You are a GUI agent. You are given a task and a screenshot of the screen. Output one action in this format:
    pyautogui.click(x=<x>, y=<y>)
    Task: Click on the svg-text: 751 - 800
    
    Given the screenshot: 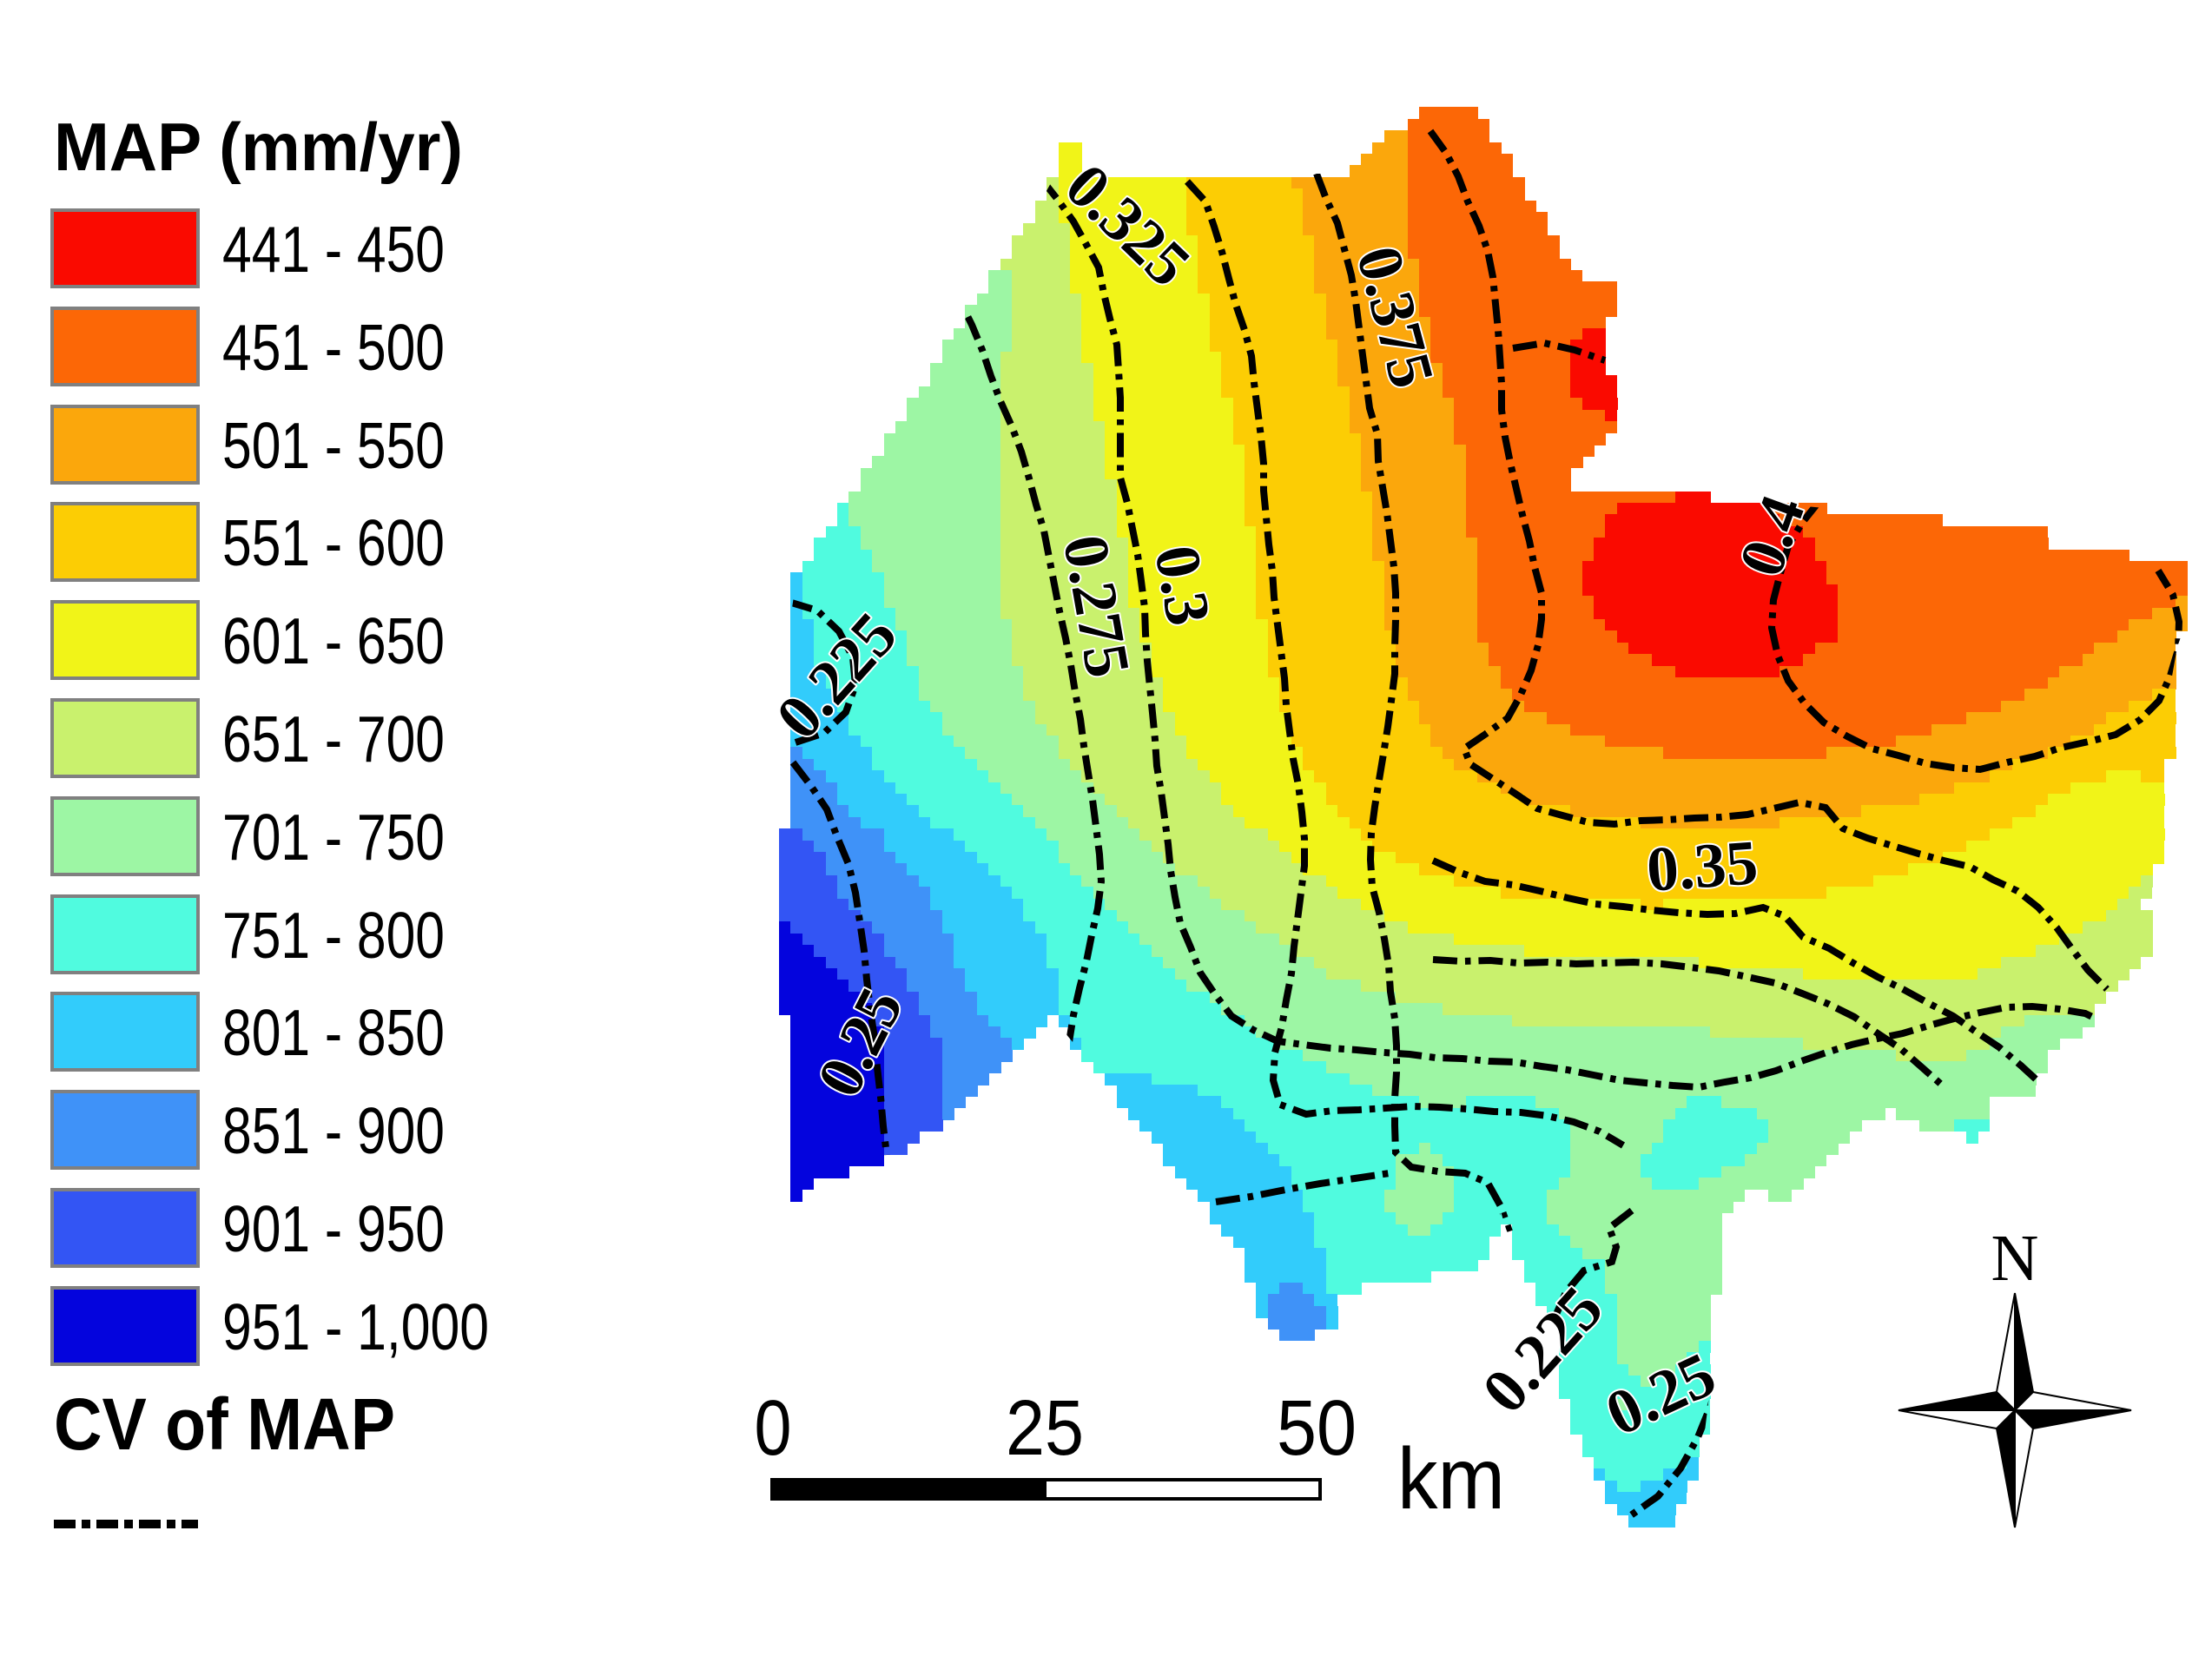 What is the action you would take?
    pyautogui.click(x=334, y=936)
    